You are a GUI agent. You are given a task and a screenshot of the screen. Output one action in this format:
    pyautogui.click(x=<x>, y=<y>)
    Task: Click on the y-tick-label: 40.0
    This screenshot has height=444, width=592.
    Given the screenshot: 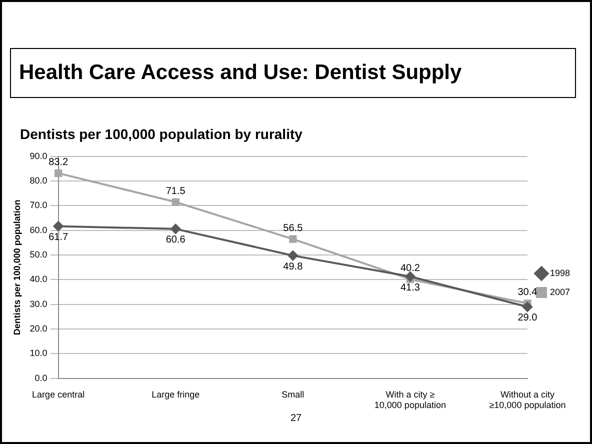 What is the action you would take?
    pyautogui.click(x=39, y=279)
    